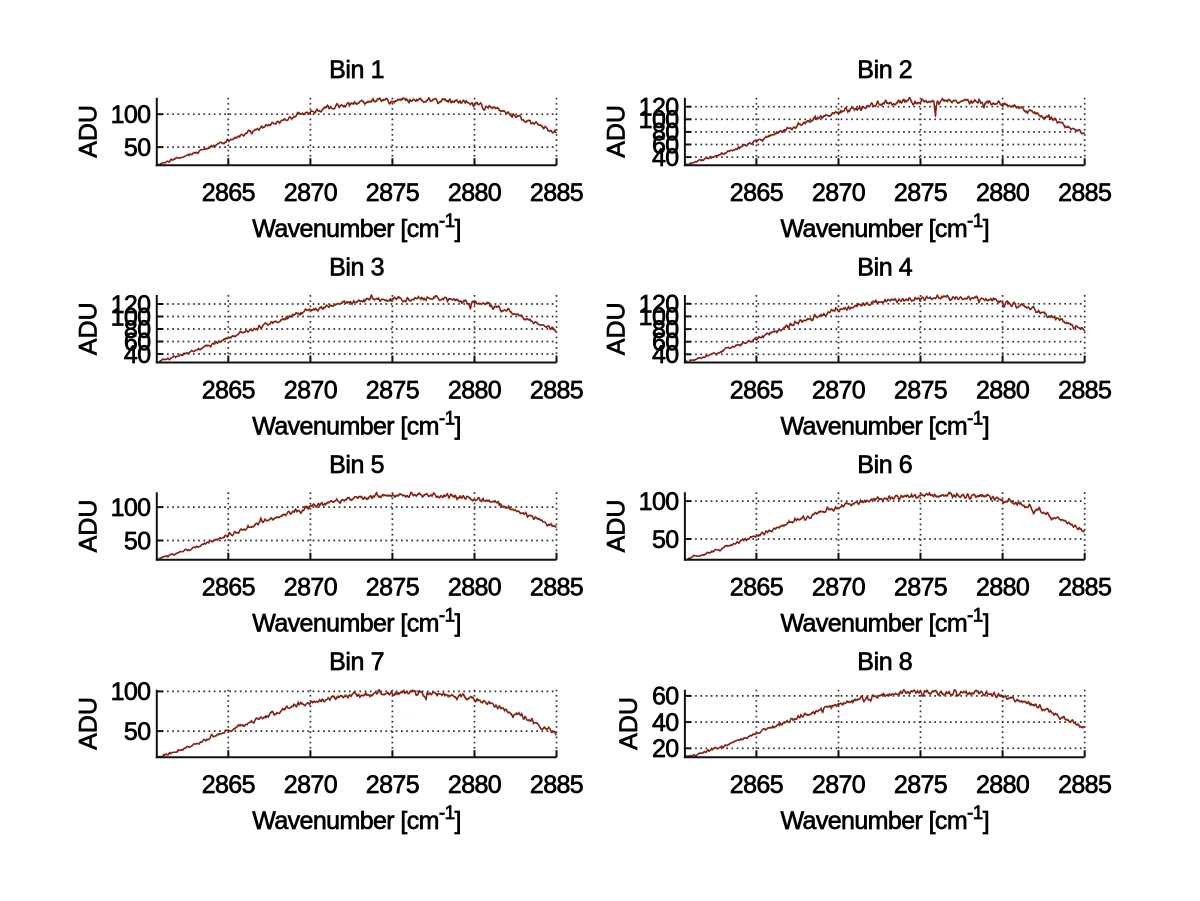 The height and width of the screenshot is (901, 1200). Describe the element at coordinates (884, 465) in the screenshot. I see `svg-text: Bin 6` at that location.